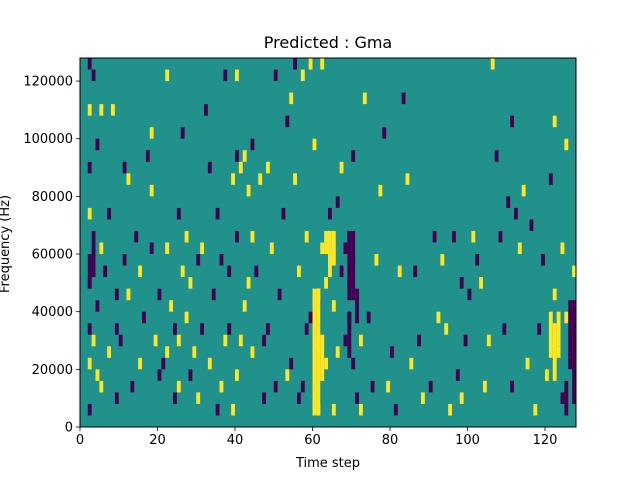 This screenshot has width=640, height=480. I want to click on x-tick-label: 40, so click(235, 440).